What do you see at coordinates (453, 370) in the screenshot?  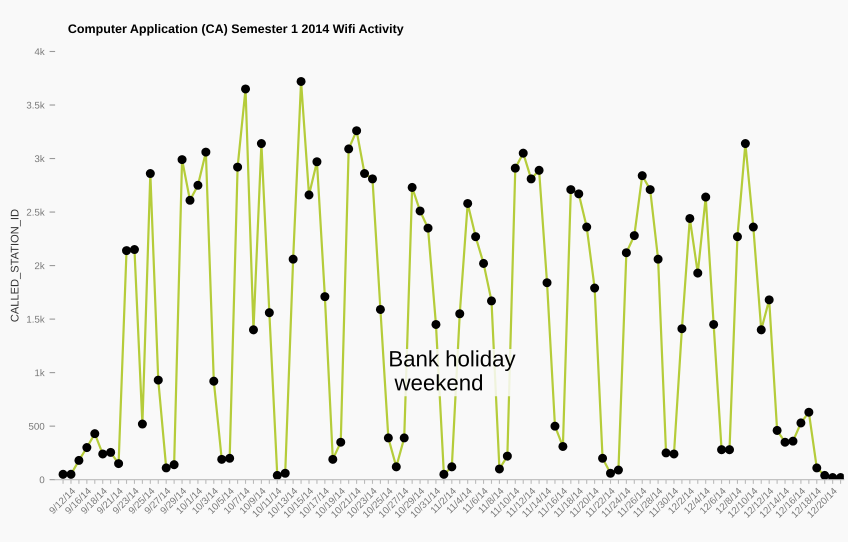 I see `annotation: Bank holiday weekend` at bounding box center [453, 370].